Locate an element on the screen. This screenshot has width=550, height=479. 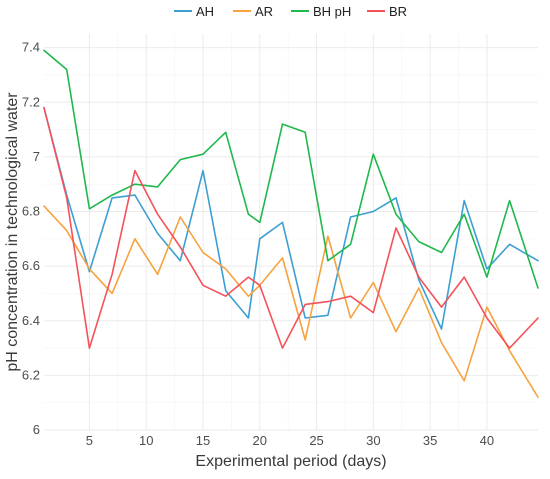
y-tick-label: 6.6 is located at coordinates (31, 265).